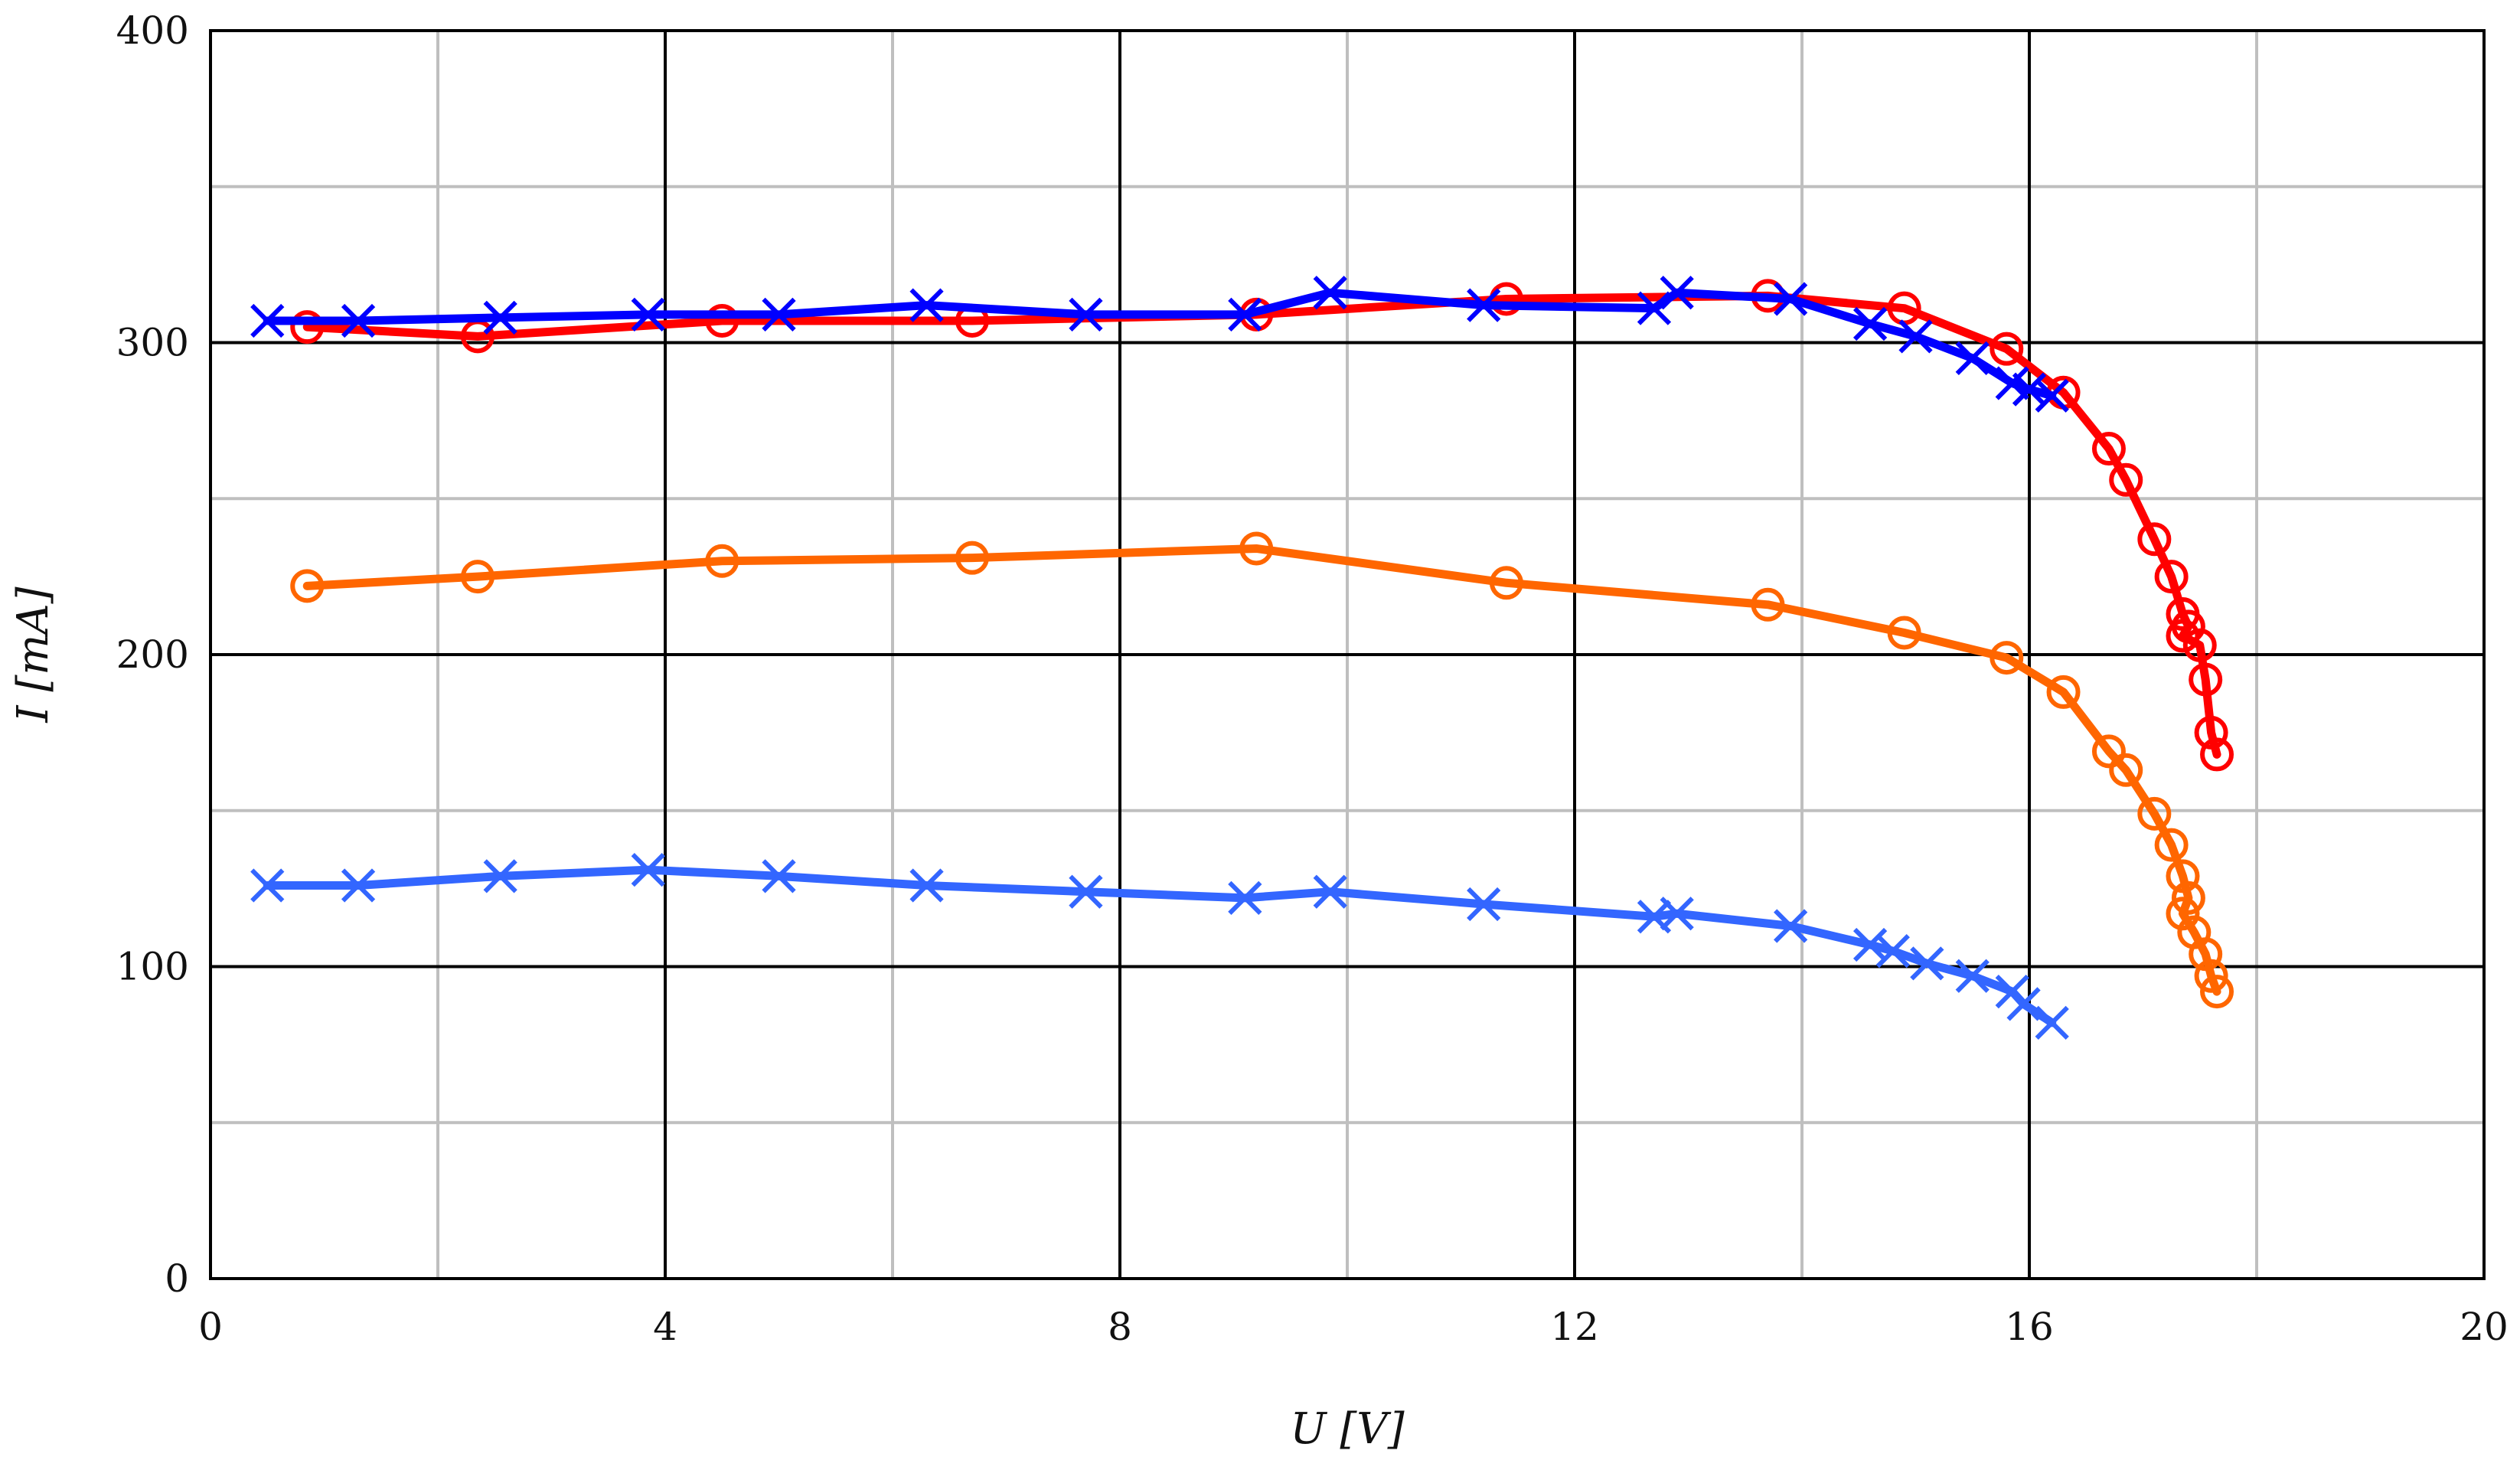 The width and height of the screenshot is (2520, 1470). I want to click on x-tick-label: 4, so click(665, 1327).